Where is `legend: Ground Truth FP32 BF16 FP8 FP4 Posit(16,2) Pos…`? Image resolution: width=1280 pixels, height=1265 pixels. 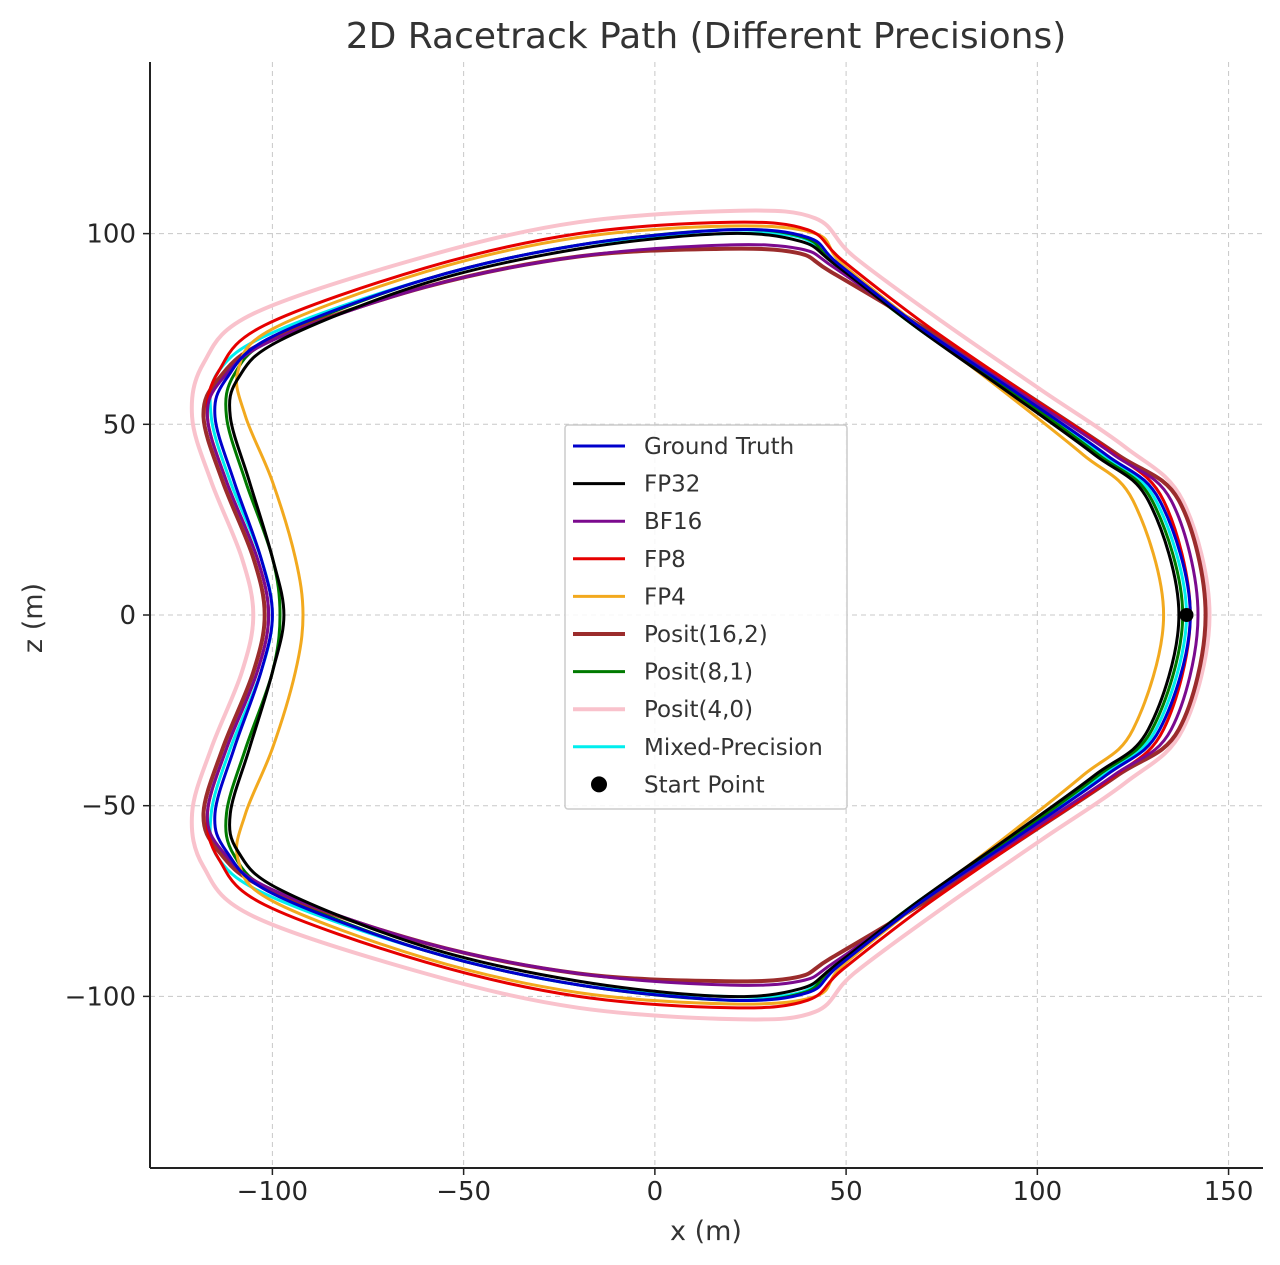 legend: Ground Truth FP32 BF16 FP8 FP4 Posit(16,2) Pos… is located at coordinates (706, 617).